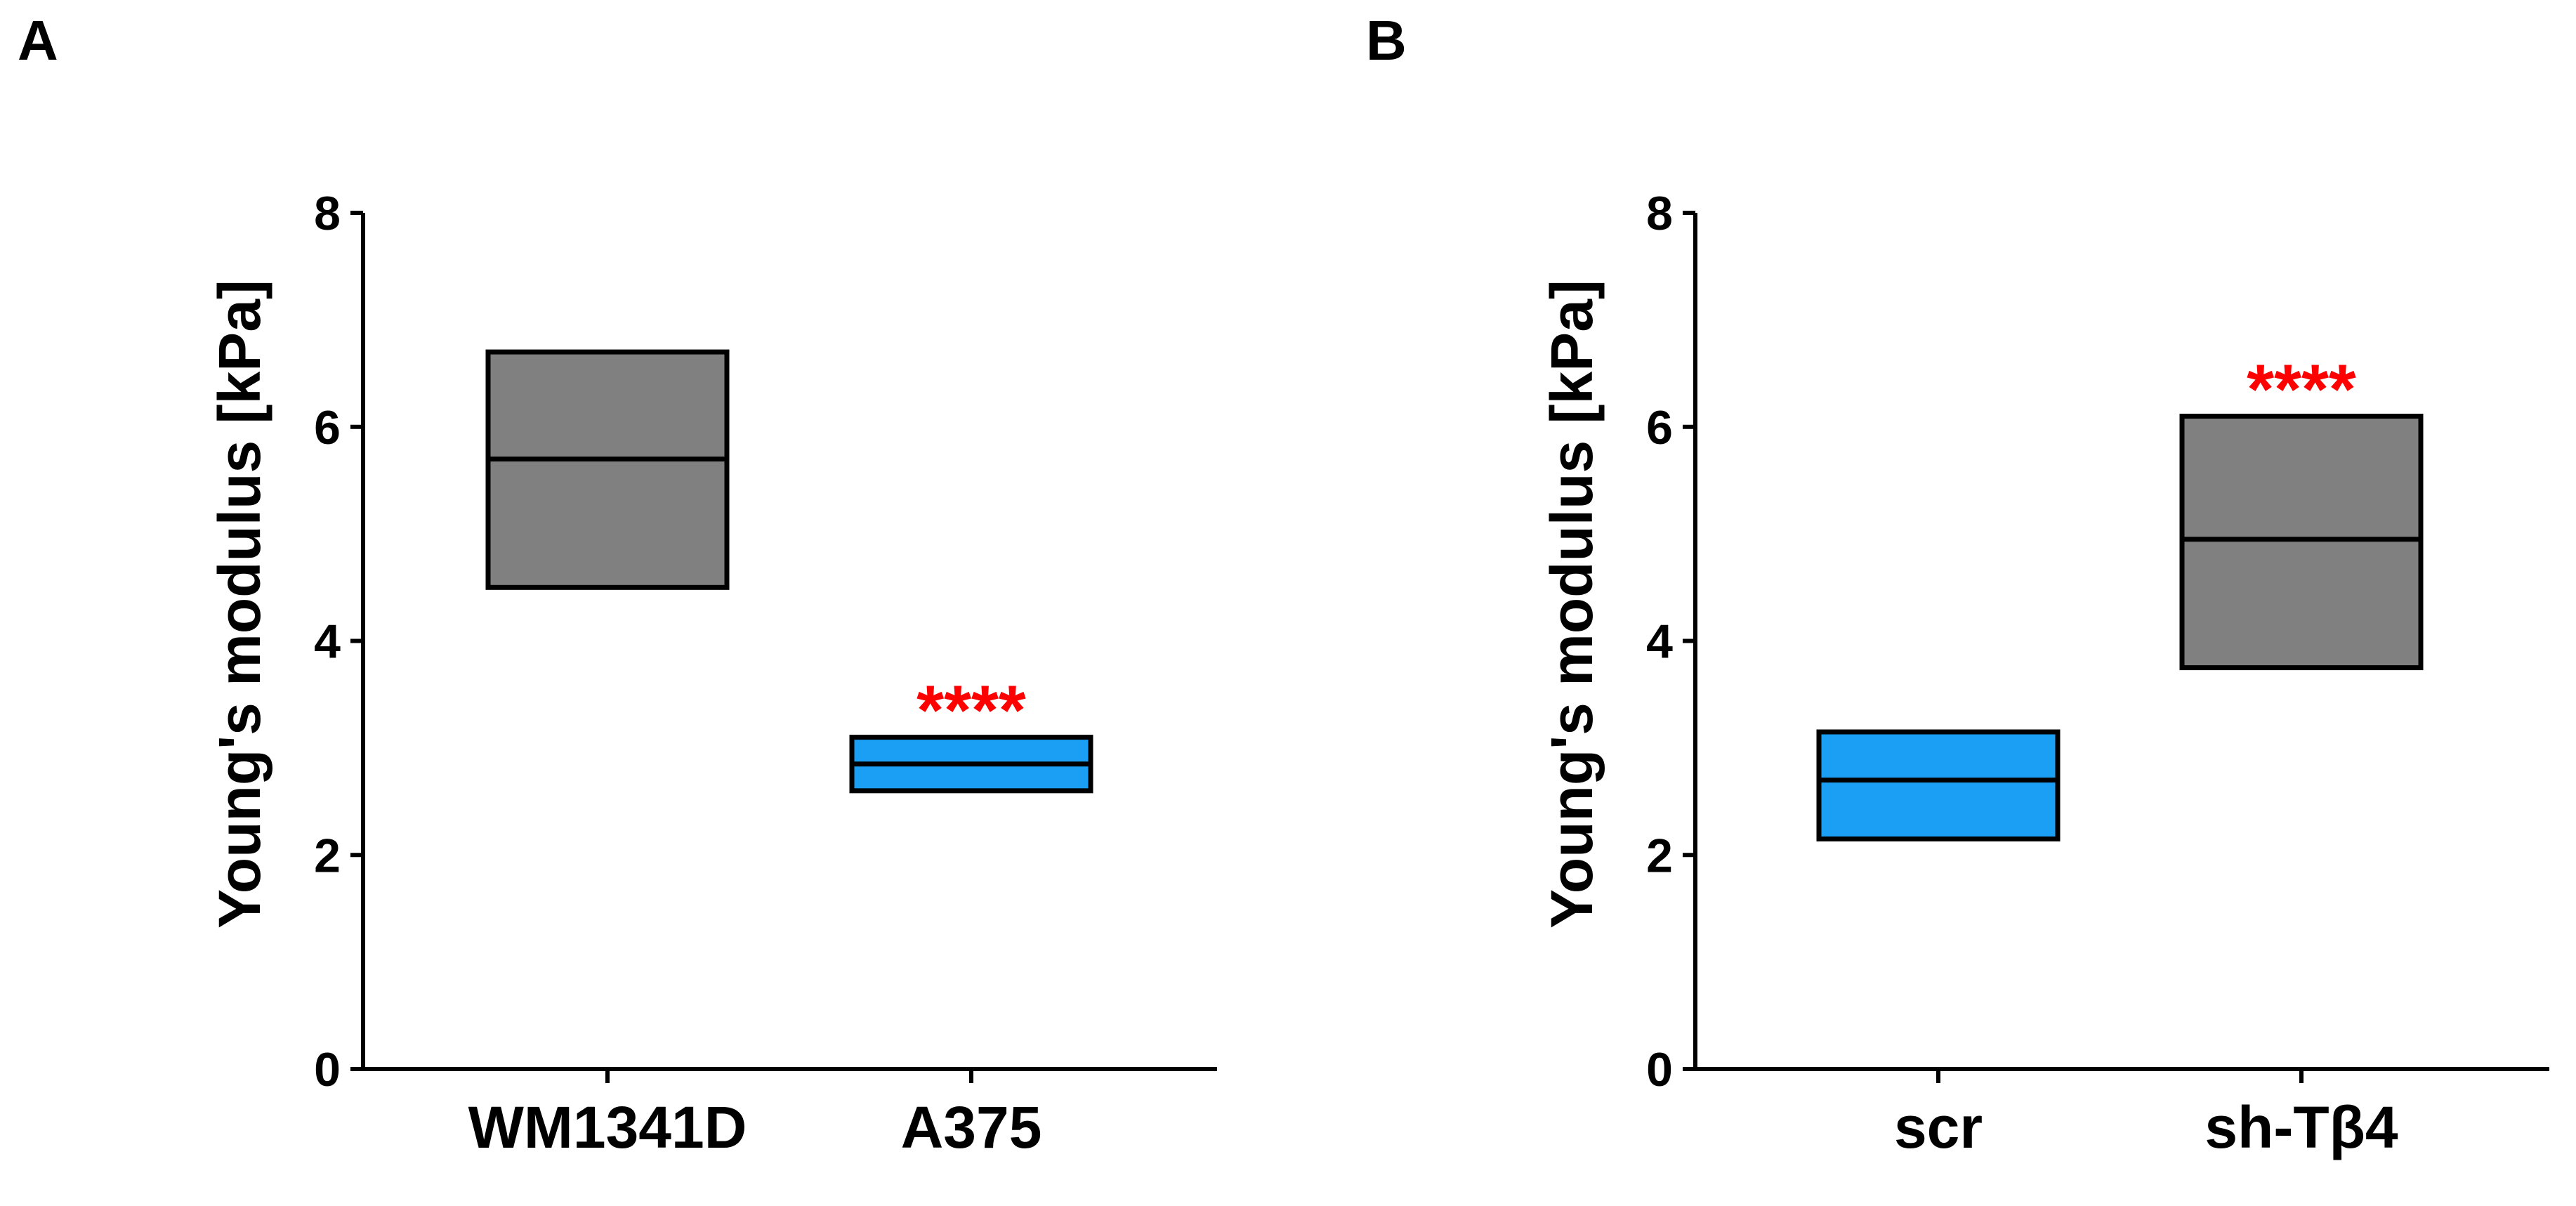  I want to click on panel-a-y-axis-label: Young's modulus [kPa], so click(239, 604).